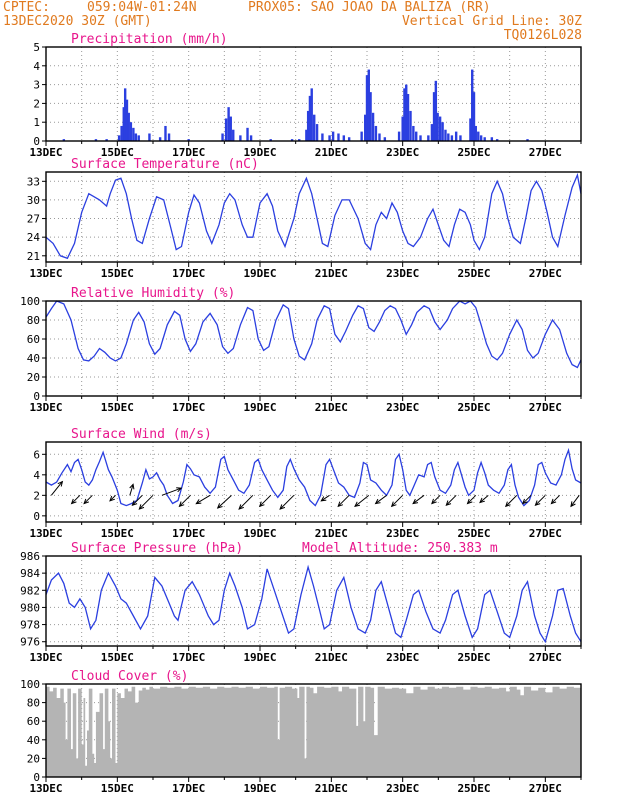 The image size is (618, 800). What do you see at coordinates (26, 7) in the screenshot?
I see `header-source: CPTEC:` at bounding box center [26, 7].